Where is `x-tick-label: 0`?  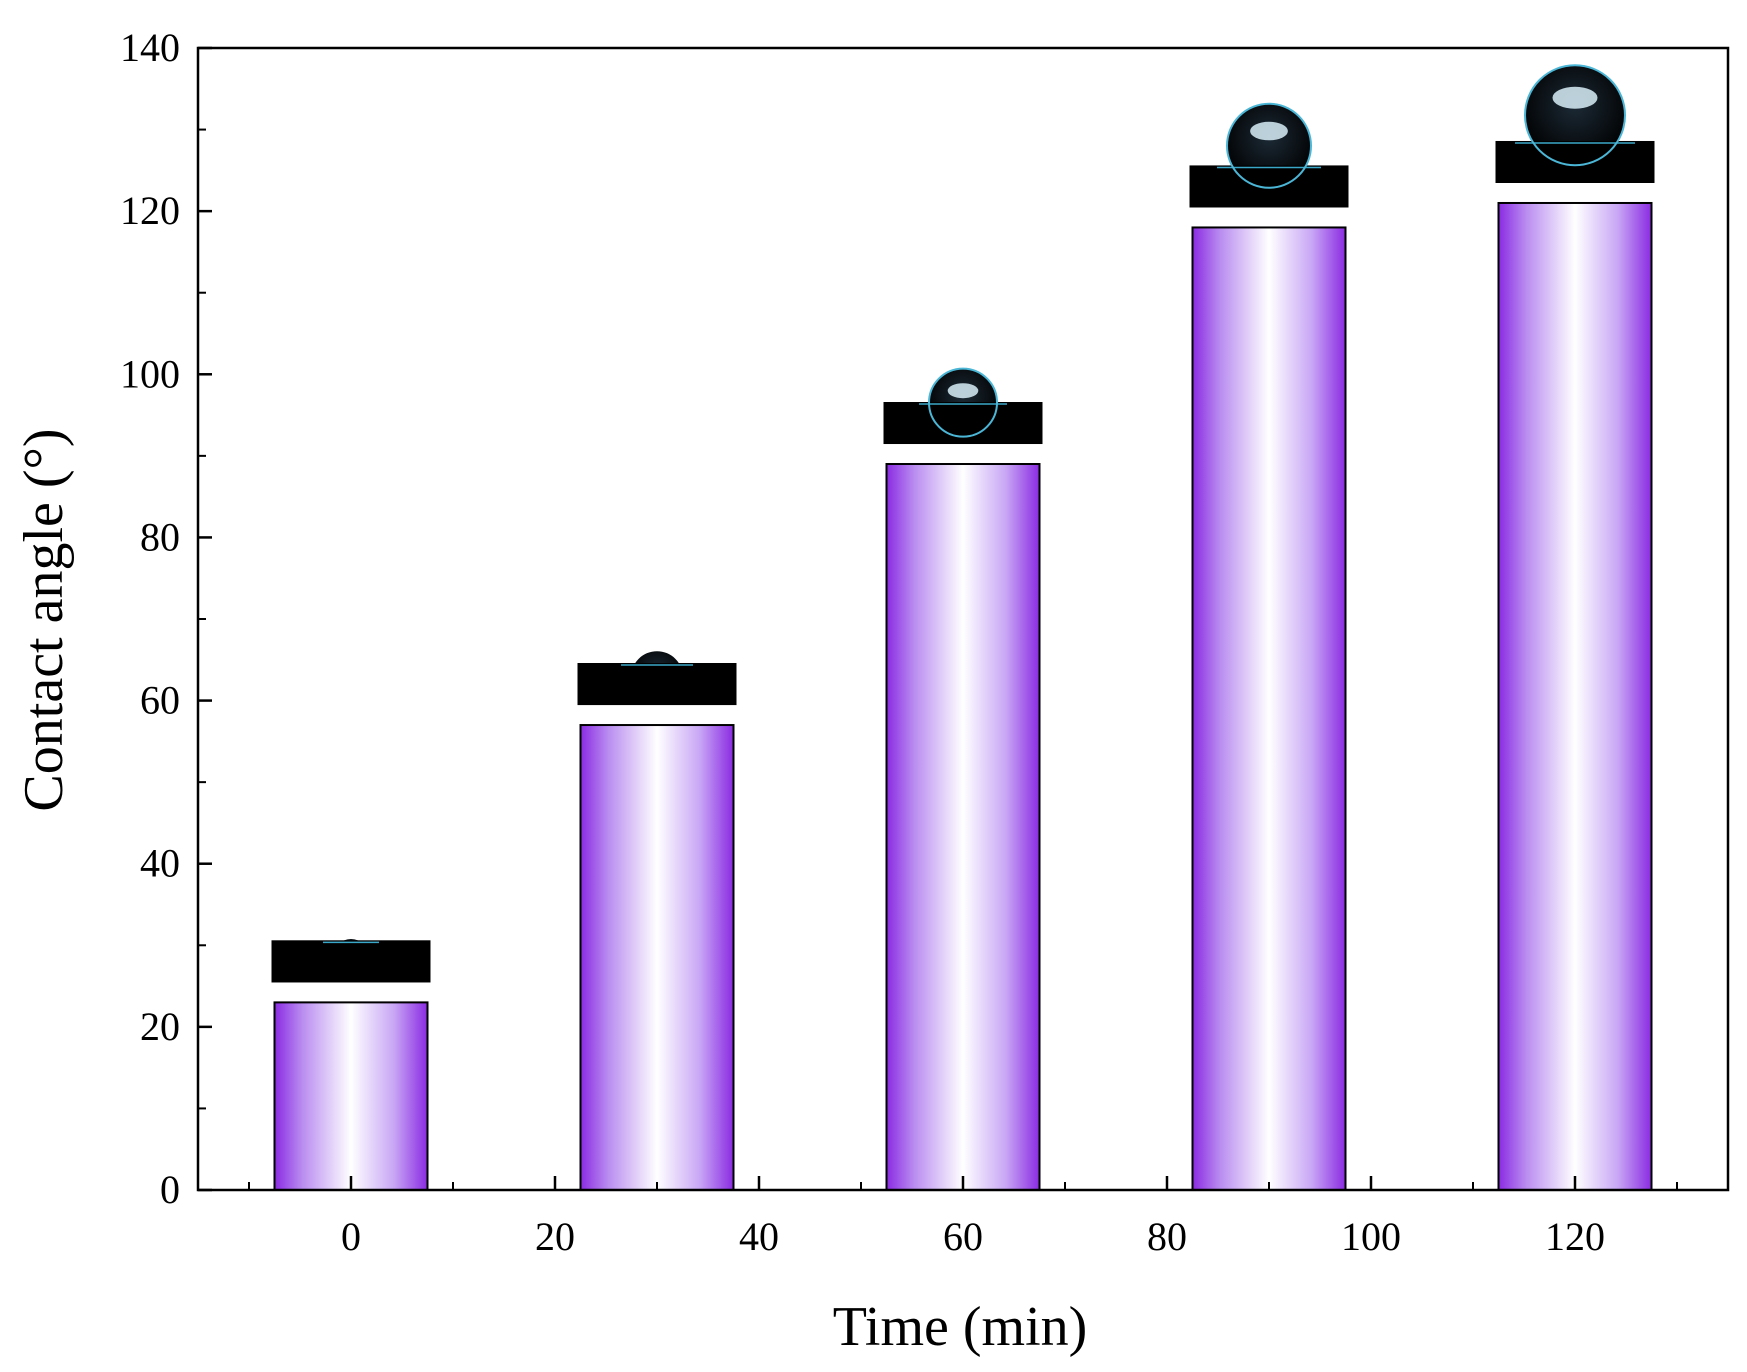 x-tick-label: 0 is located at coordinates (351, 1236).